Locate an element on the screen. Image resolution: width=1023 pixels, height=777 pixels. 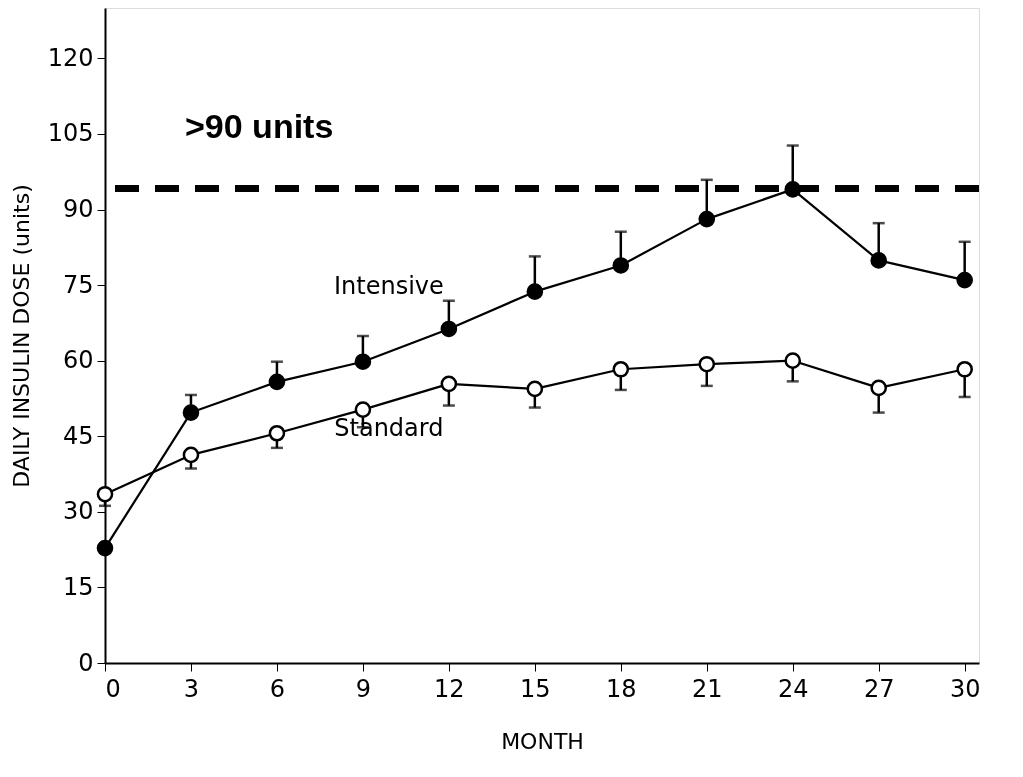
x-tick-label: 9 is located at coordinates (363, 688).